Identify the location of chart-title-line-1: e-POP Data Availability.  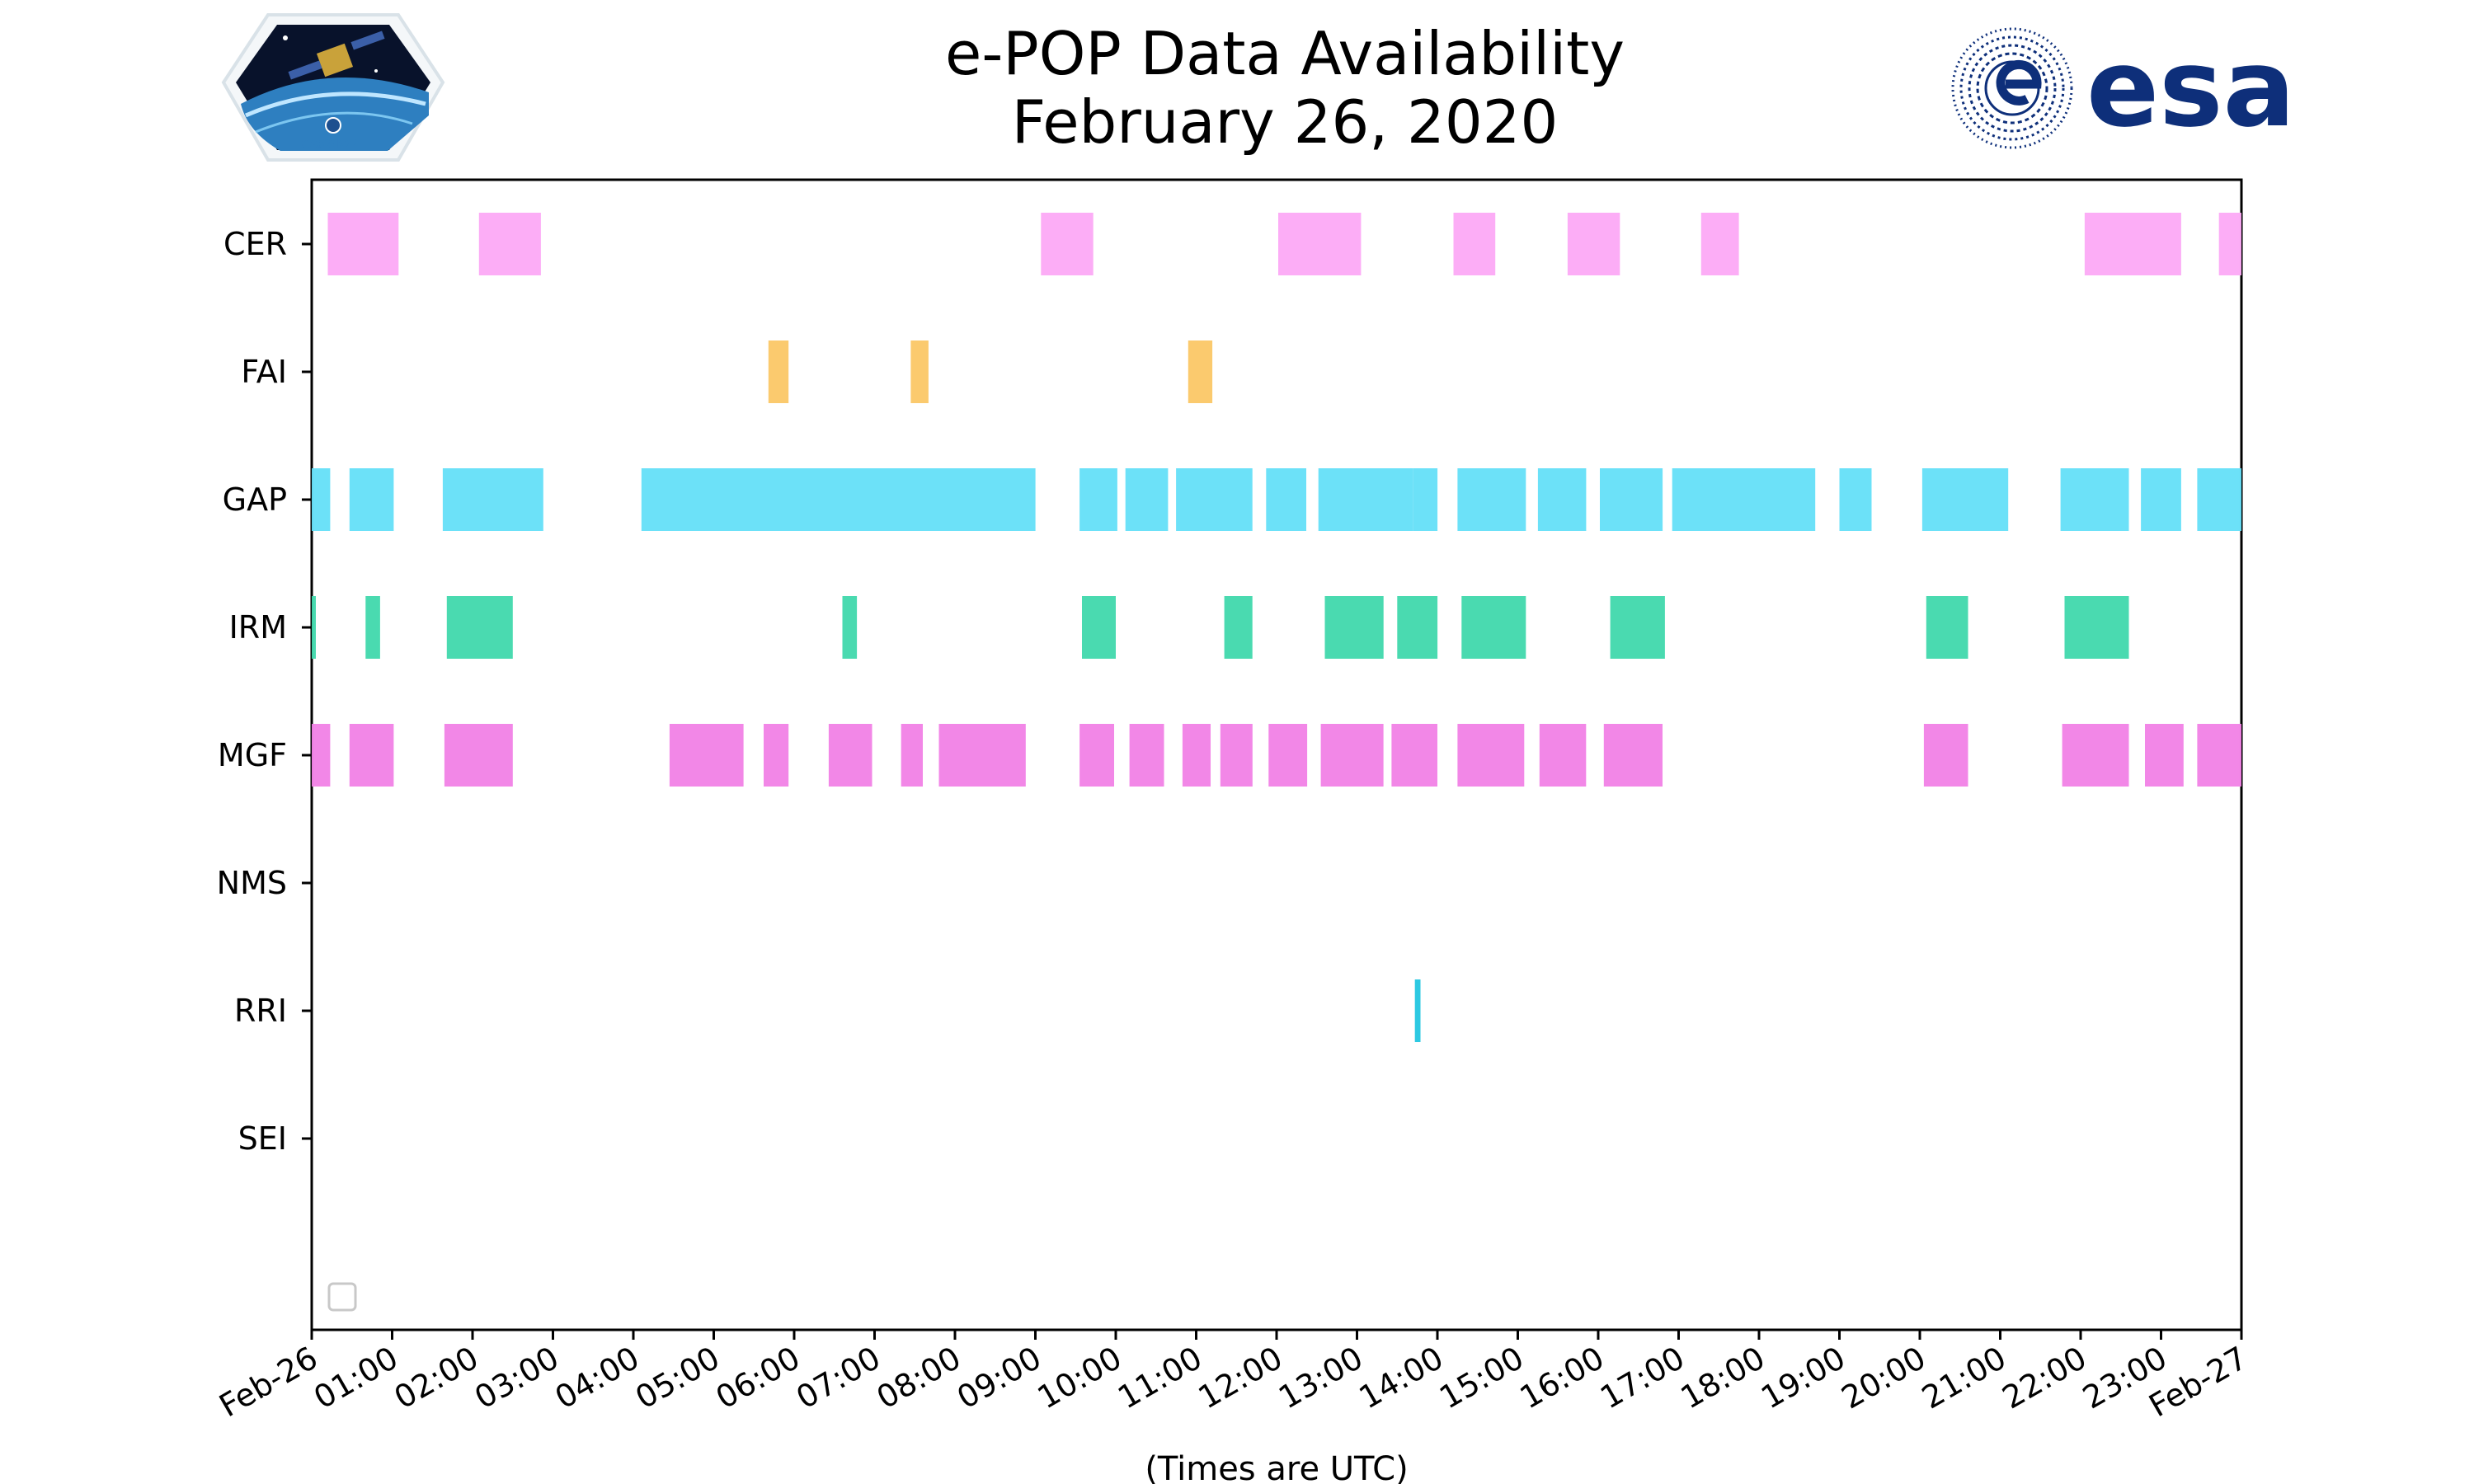
(1285, 54).